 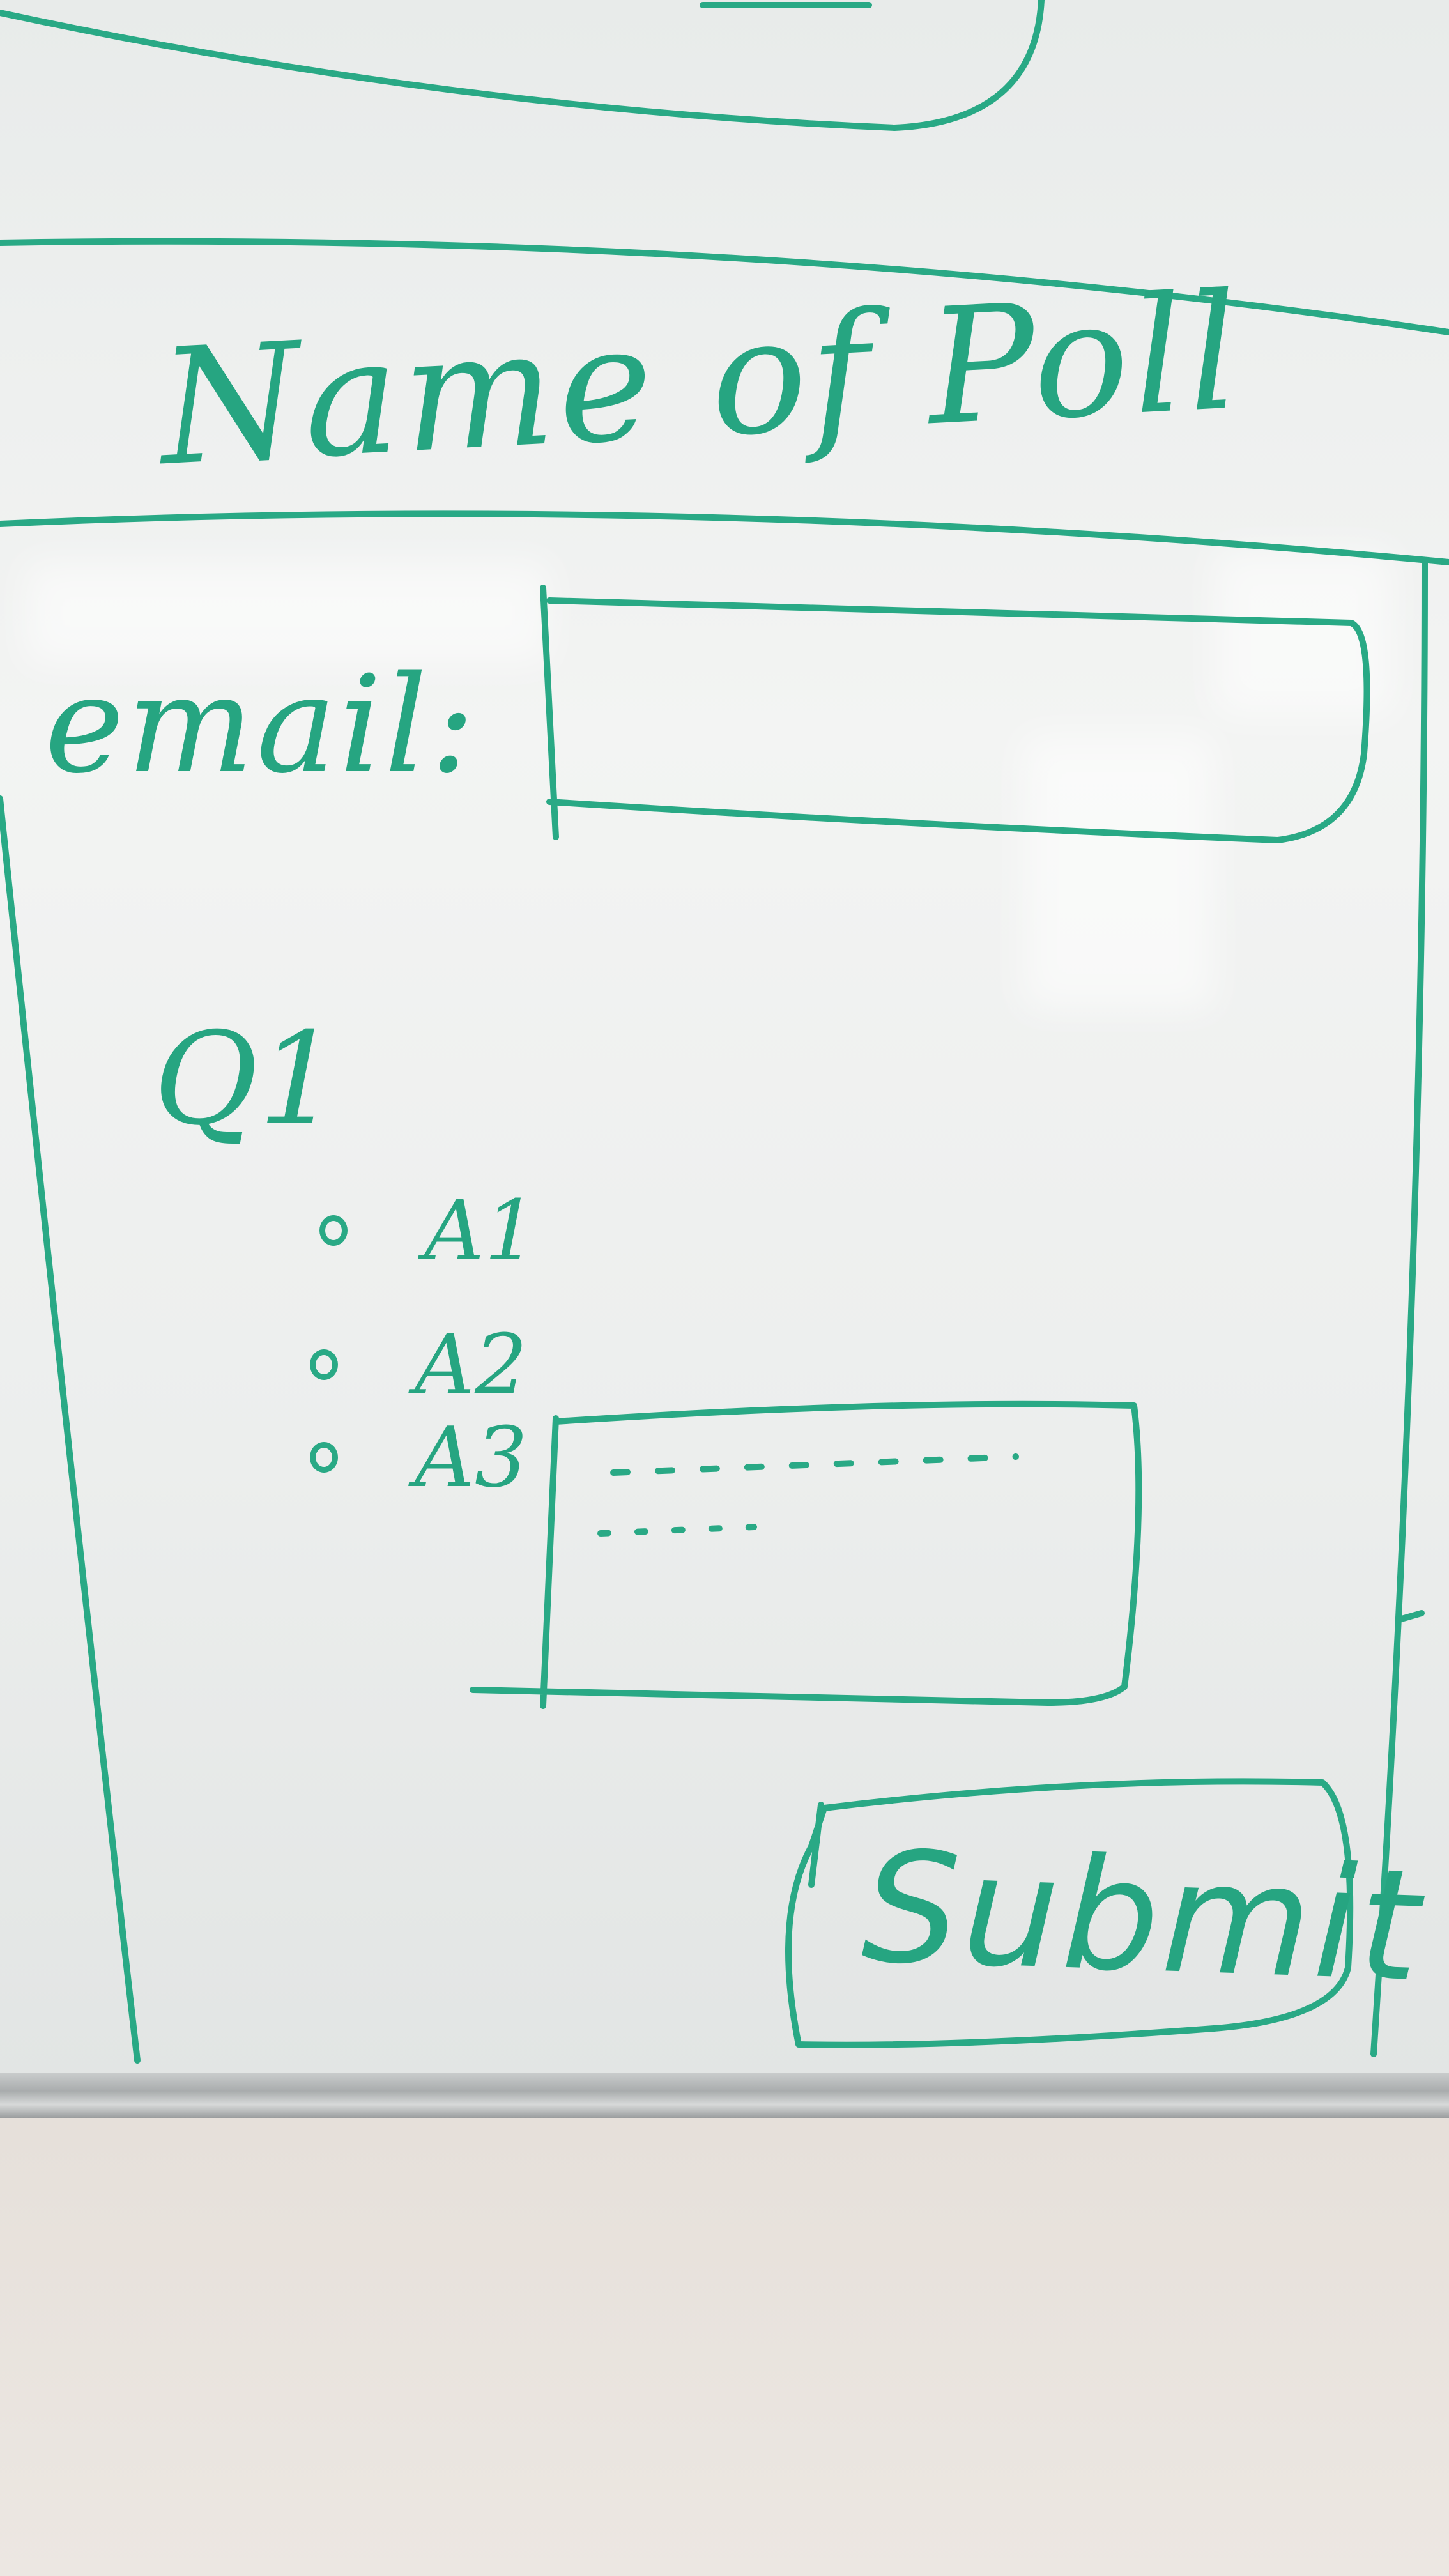 I want to click on answer-label: A2, so click(x=471, y=1364).